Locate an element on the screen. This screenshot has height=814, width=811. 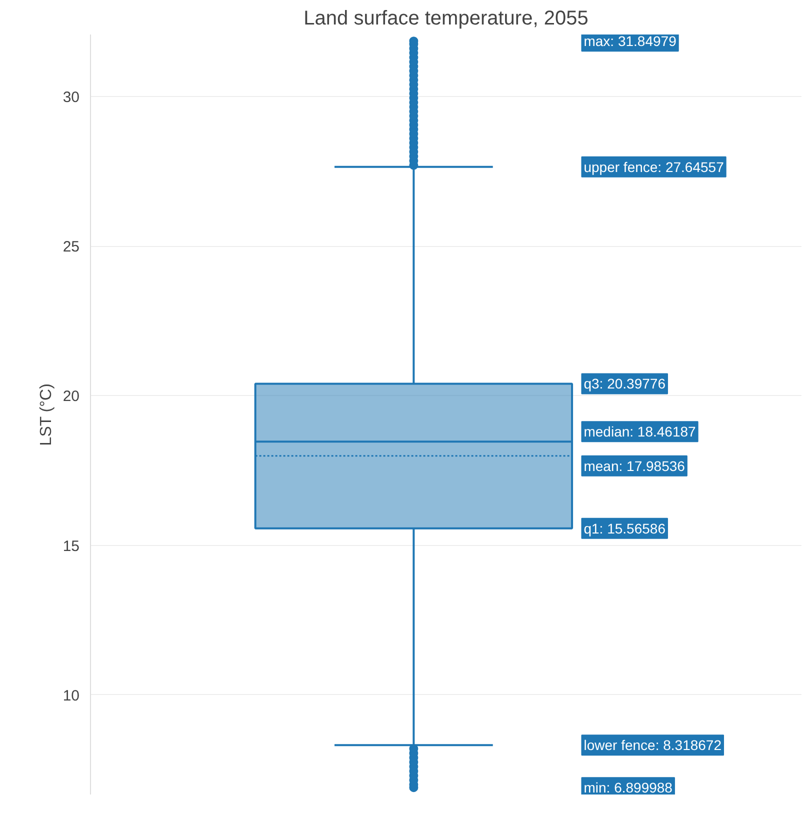
y-tick-label: 30 is located at coordinates (71, 97).